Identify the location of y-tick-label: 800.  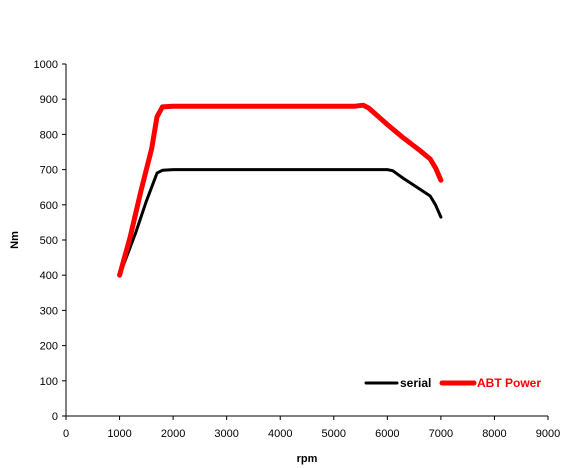
(49, 135).